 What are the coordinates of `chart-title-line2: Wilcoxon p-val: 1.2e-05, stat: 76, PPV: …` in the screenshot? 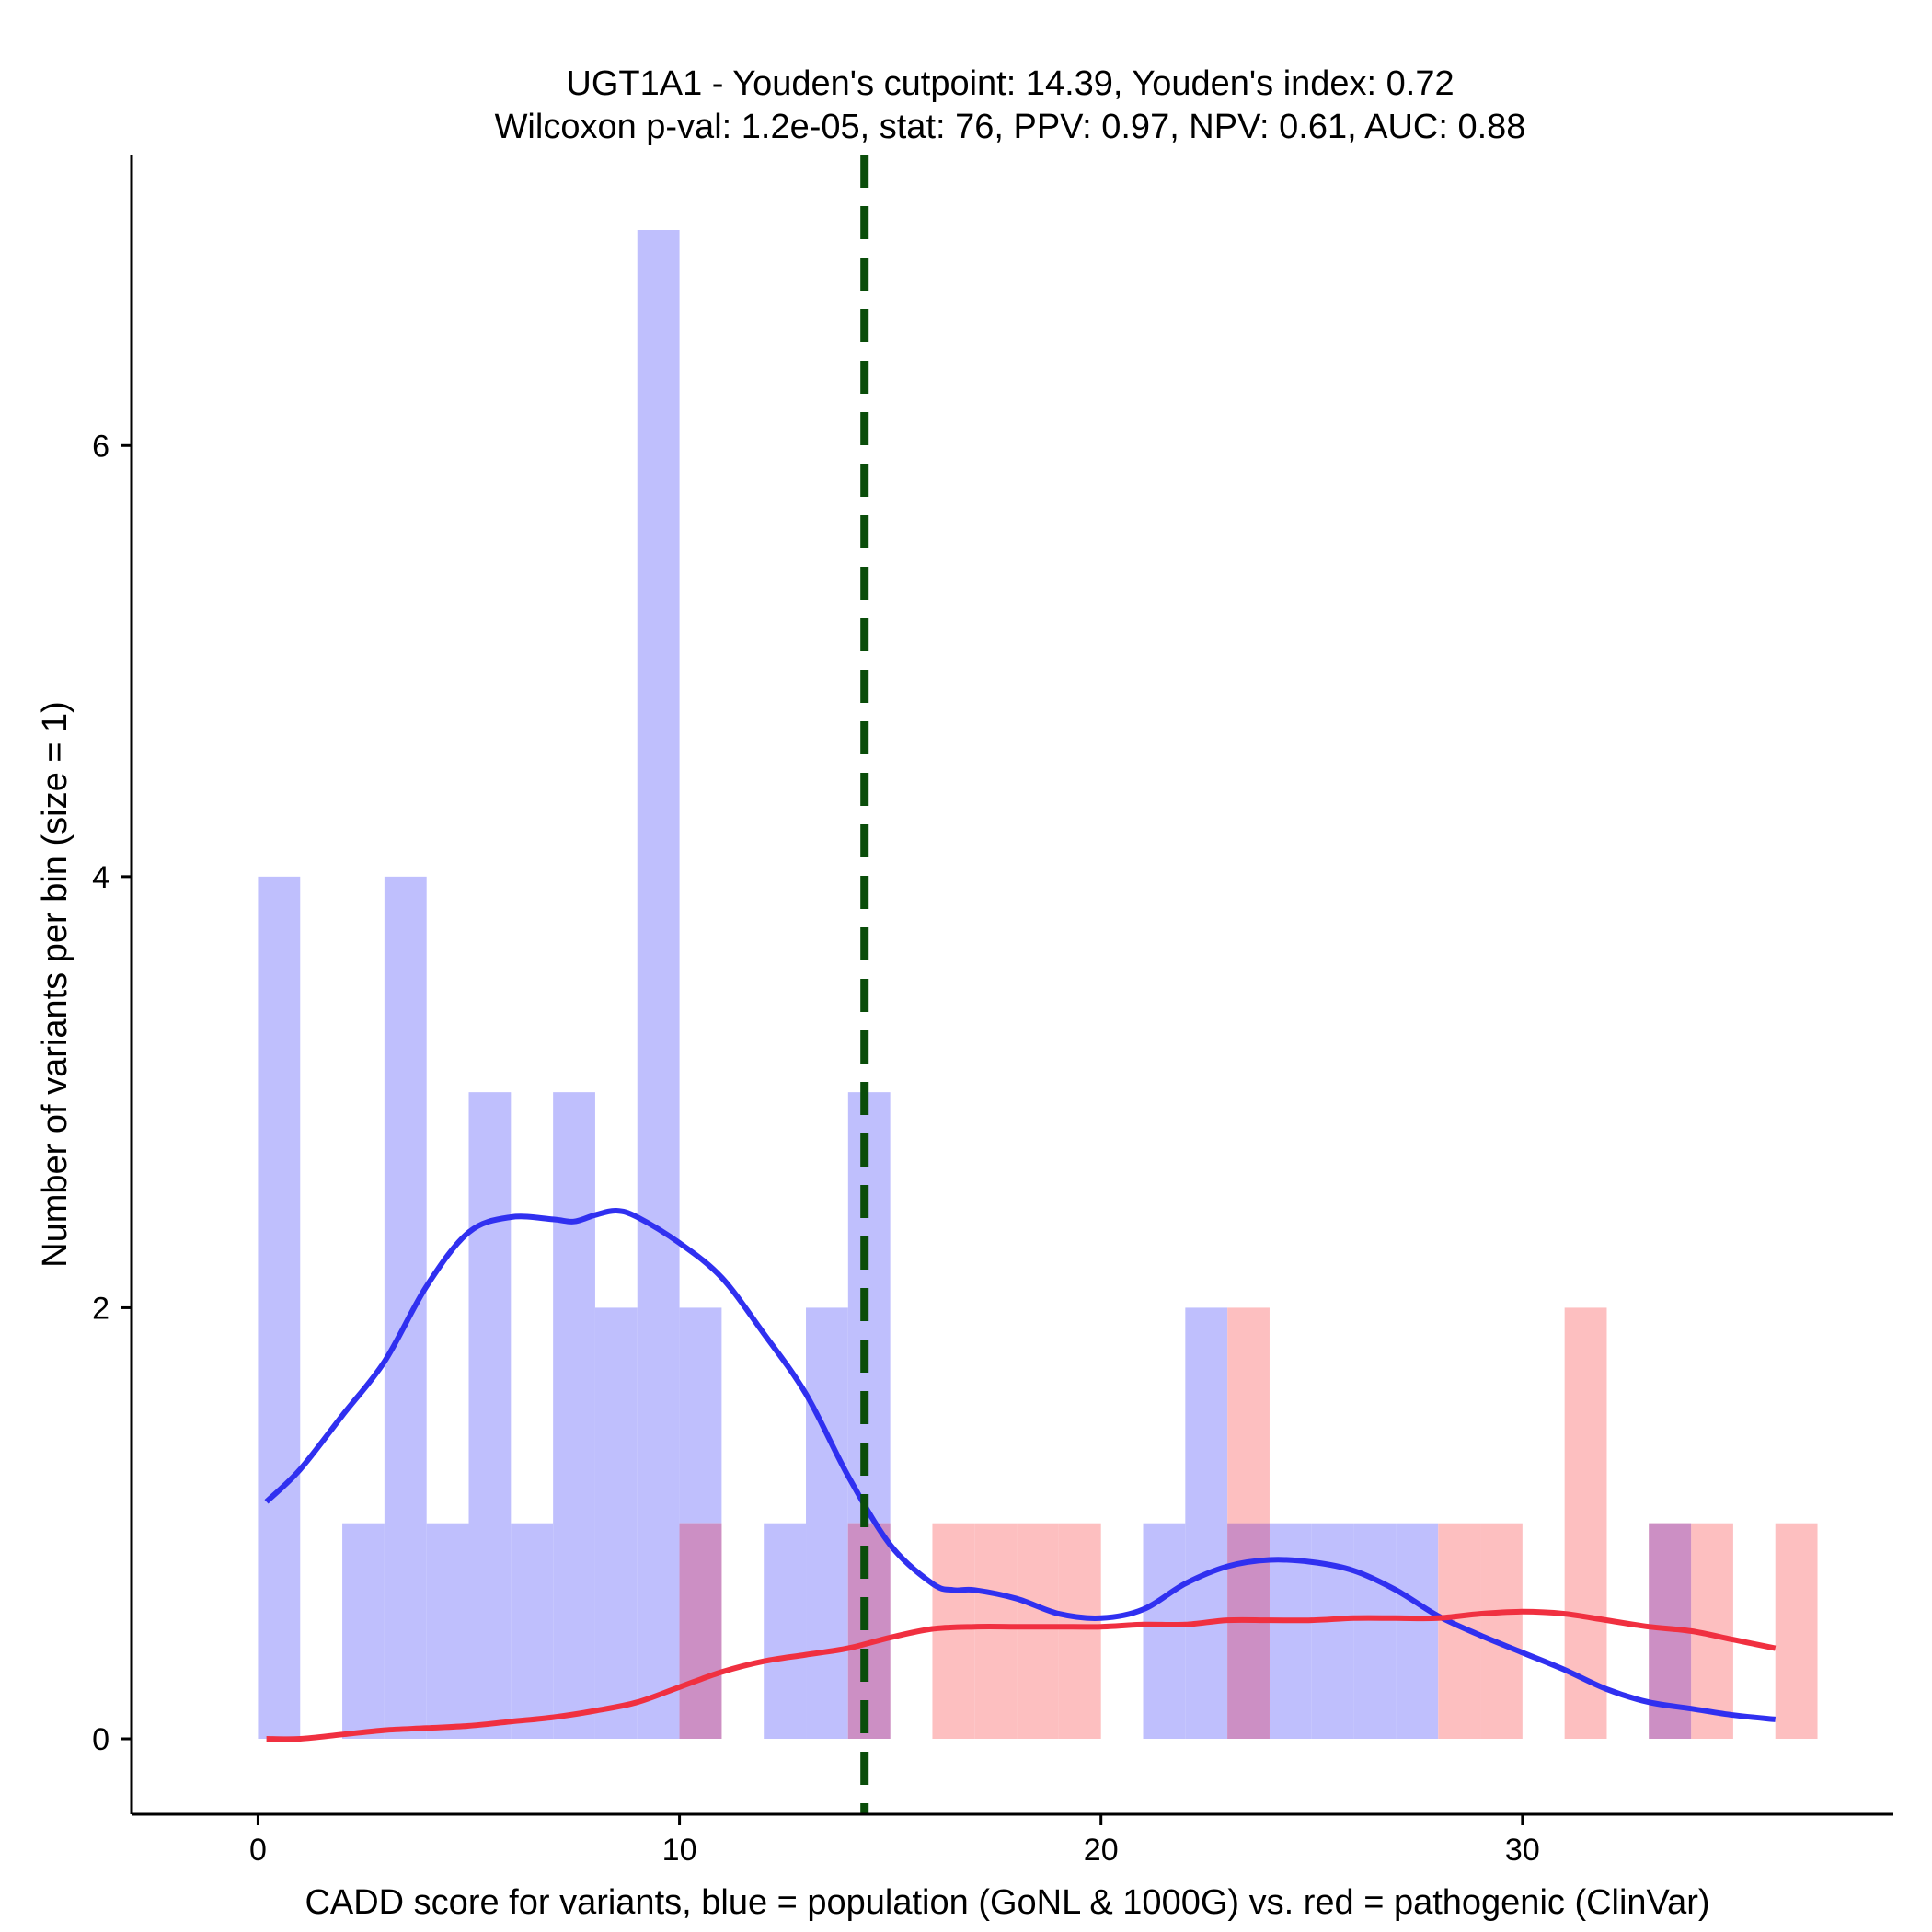 It's located at (1010, 127).